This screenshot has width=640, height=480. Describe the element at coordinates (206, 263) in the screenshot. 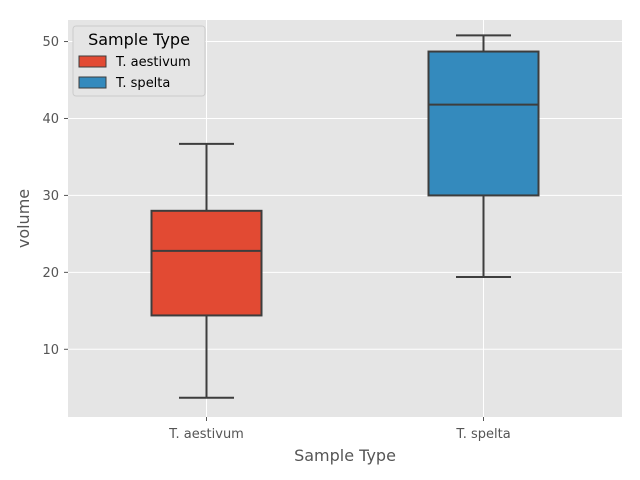

I see `iqr-box-t-aestivum` at that location.